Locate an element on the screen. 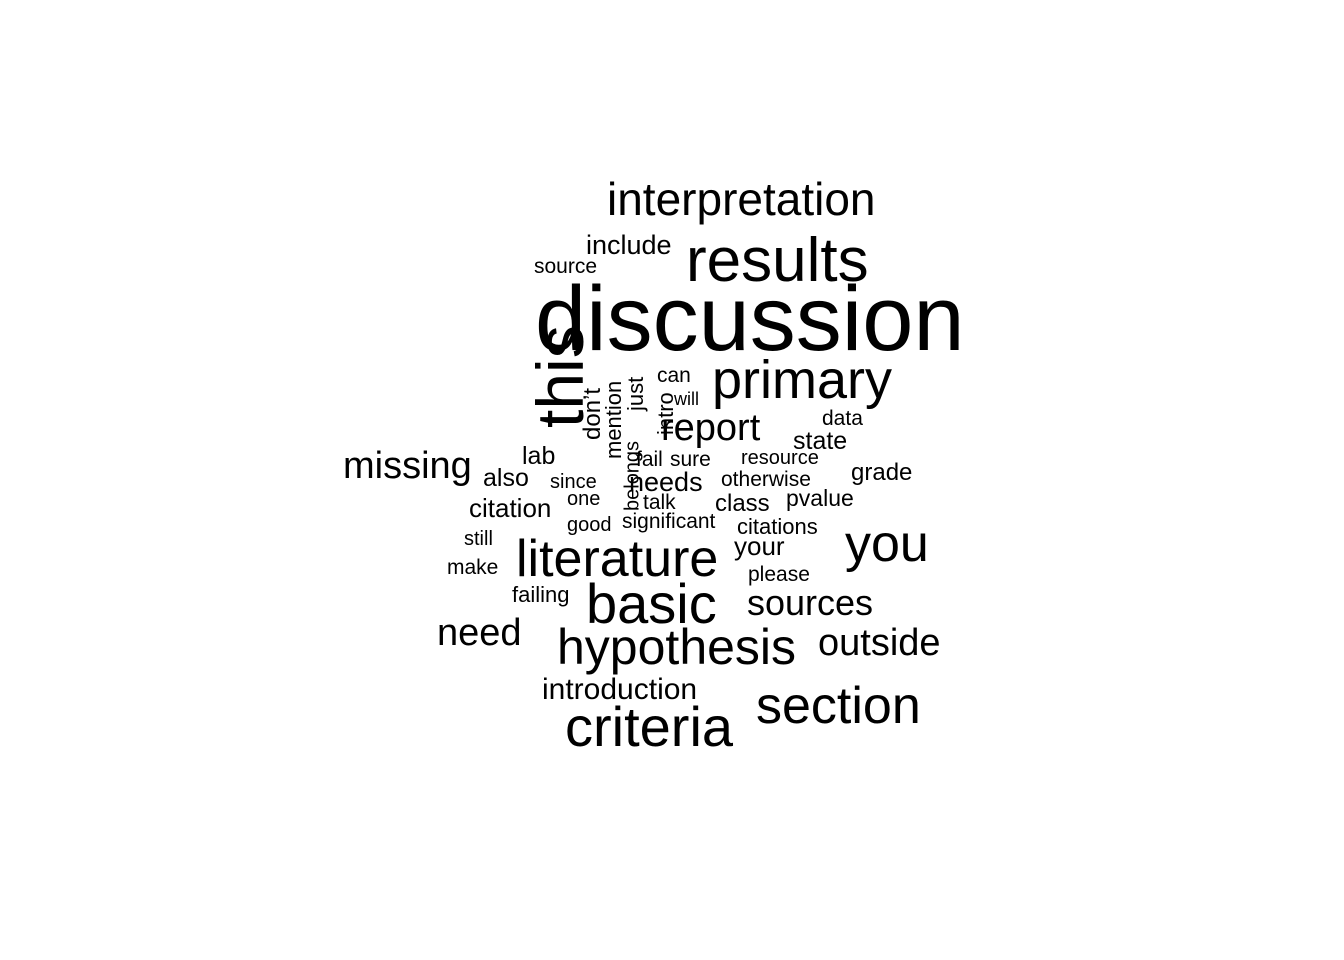 This screenshot has width=1344, height=960. word-sure: sure is located at coordinates (690, 459).